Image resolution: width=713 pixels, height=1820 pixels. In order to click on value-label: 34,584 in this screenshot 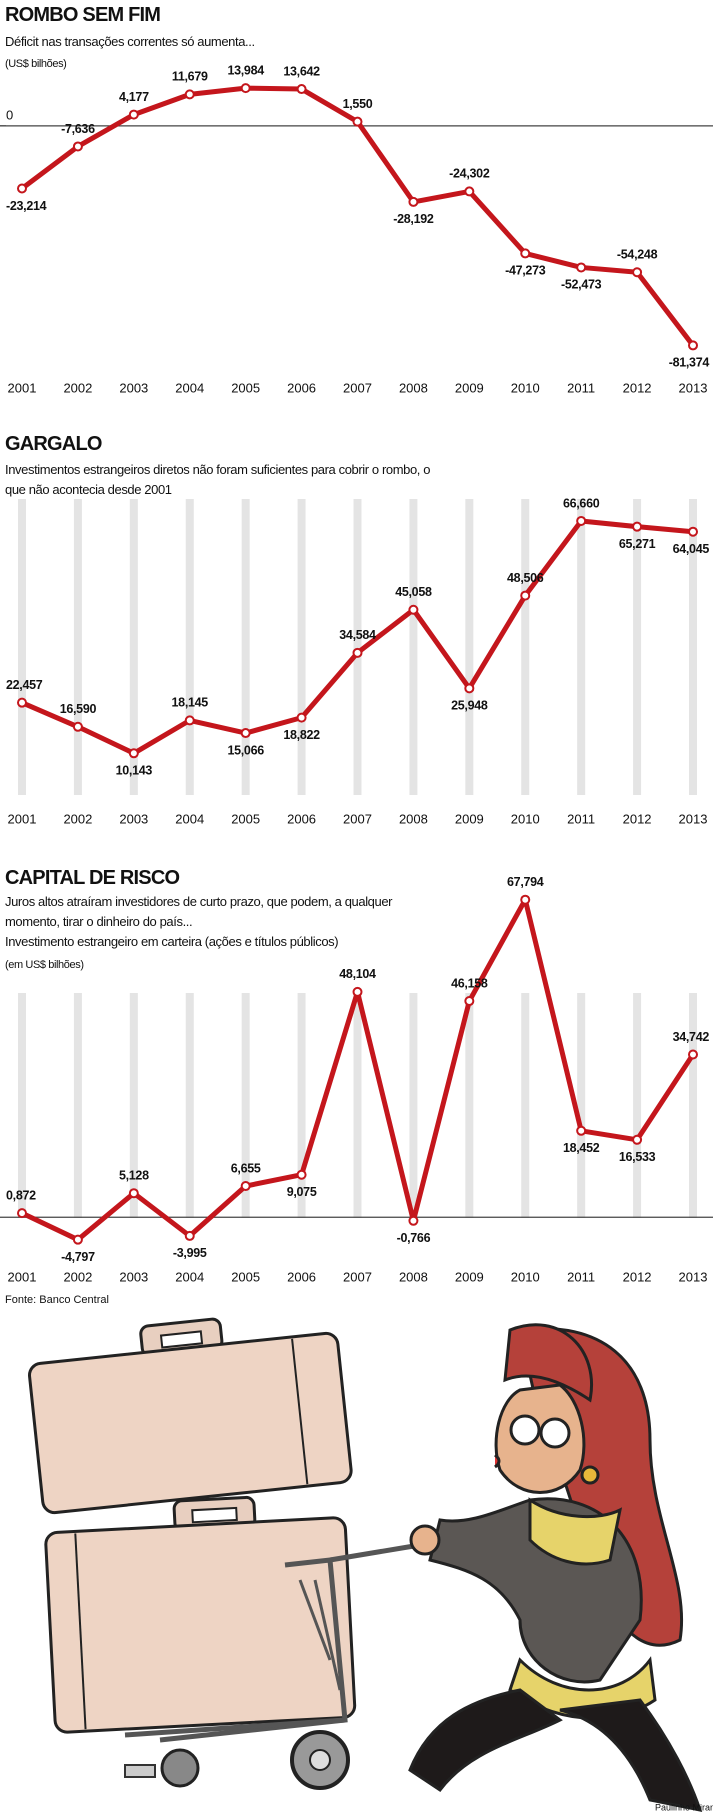, I will do `click(357, 635)`.